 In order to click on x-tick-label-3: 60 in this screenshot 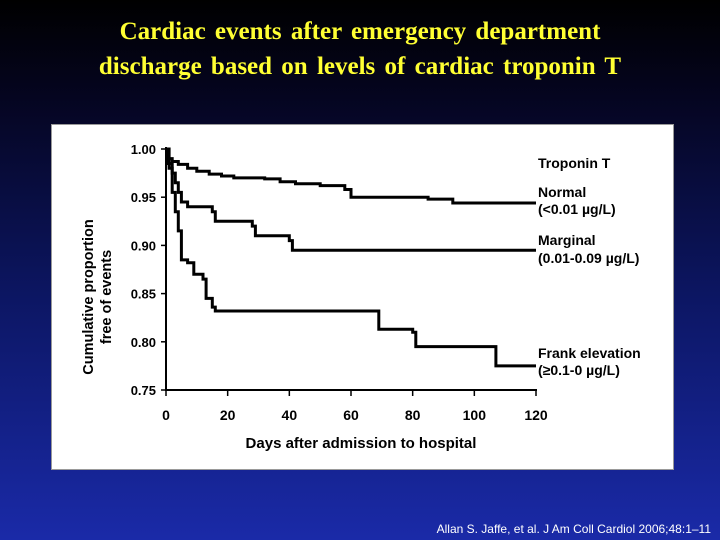, I will do `click(351, 415)`.